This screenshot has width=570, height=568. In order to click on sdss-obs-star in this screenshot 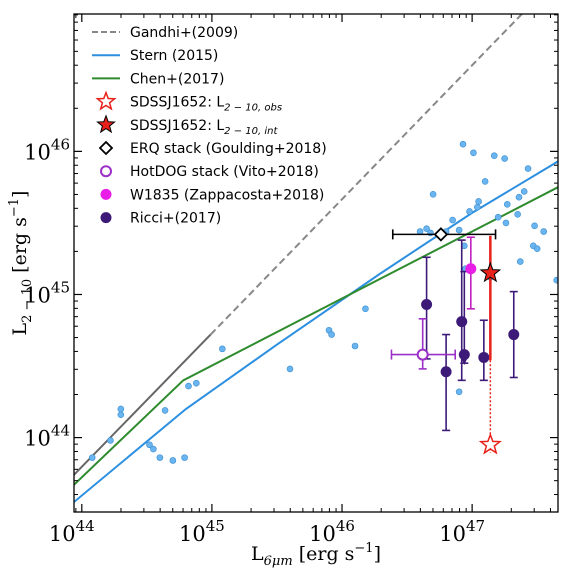, I will do `click(490, 443)`.